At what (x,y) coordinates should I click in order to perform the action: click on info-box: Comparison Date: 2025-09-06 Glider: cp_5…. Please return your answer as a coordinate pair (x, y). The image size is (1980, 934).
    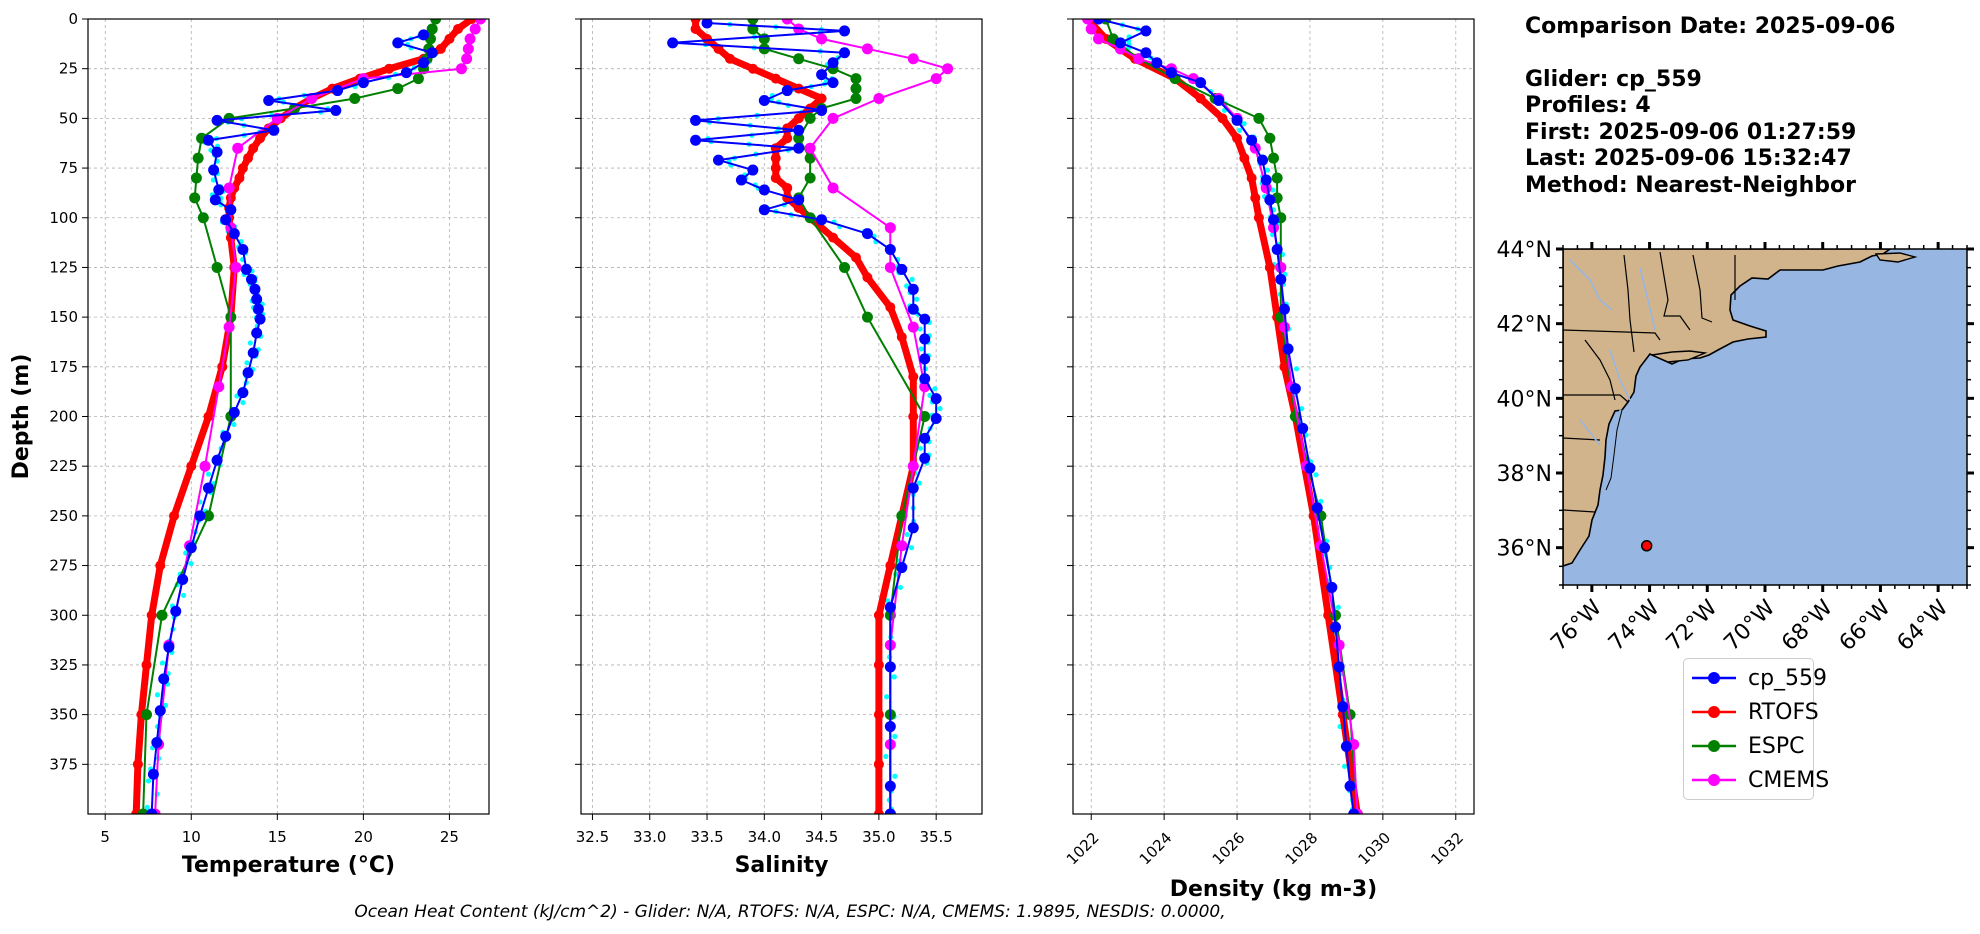
    Looking at the image, I should click on (1710, 106).